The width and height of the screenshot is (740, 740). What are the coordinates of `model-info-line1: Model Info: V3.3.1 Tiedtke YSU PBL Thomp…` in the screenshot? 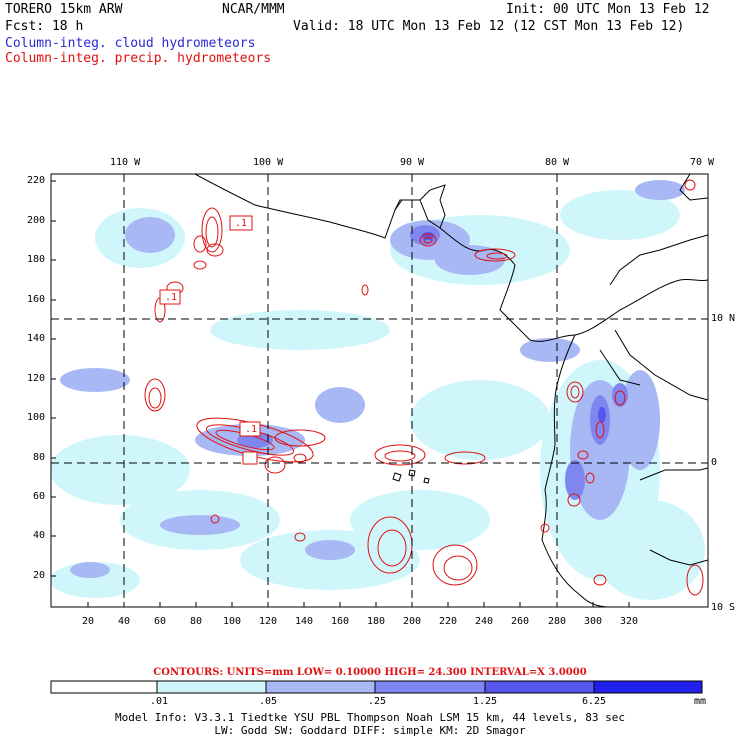 It's located at (370, 717).